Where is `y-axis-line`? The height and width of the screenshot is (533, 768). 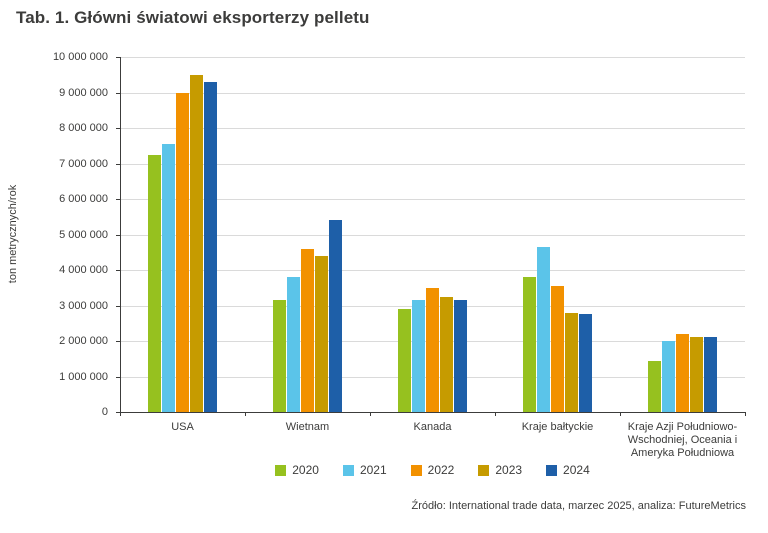 y-axis-line is located at coordinates (120, 235).